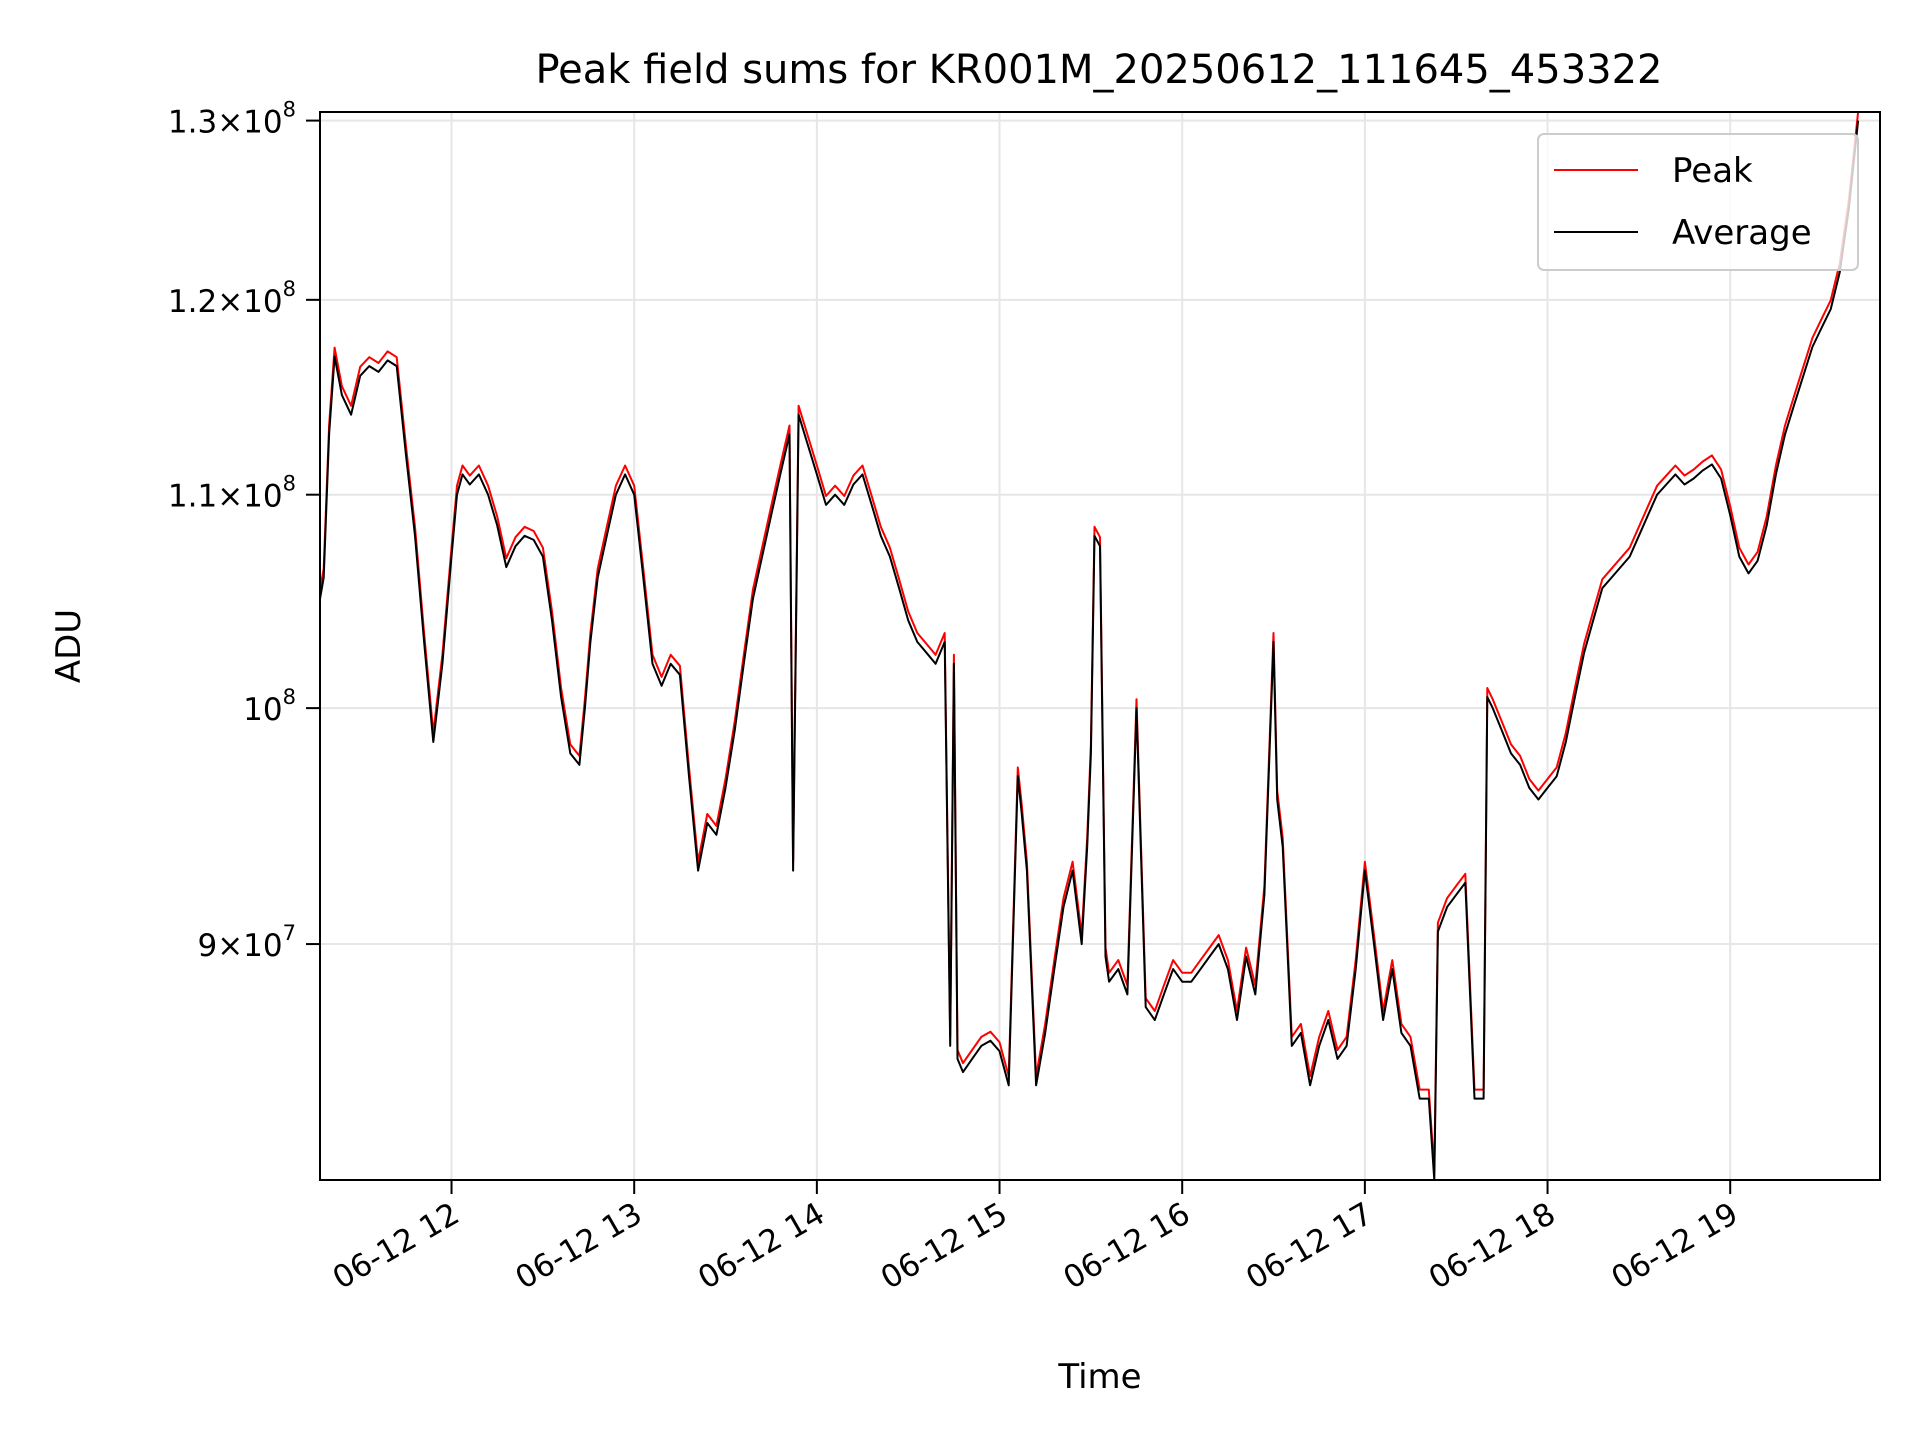  Describe the element at coordinates (396, 1246) in the screenshot. I see `x-tick-label: 06-12 12` at that location.